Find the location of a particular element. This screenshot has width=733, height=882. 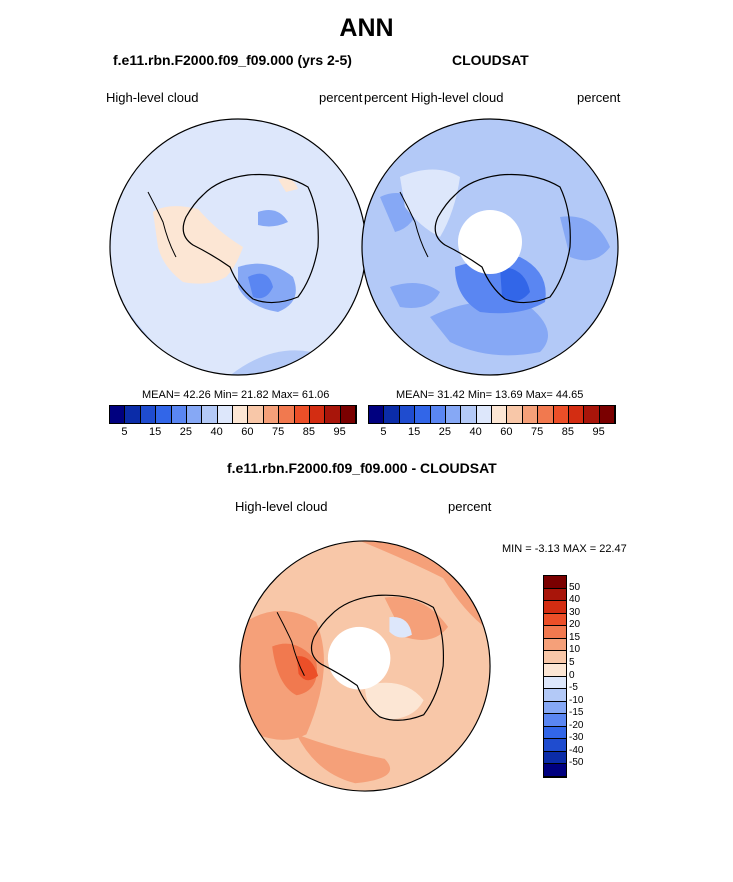

difference-panel-units-label: percent is located at coordinates (470, 506).